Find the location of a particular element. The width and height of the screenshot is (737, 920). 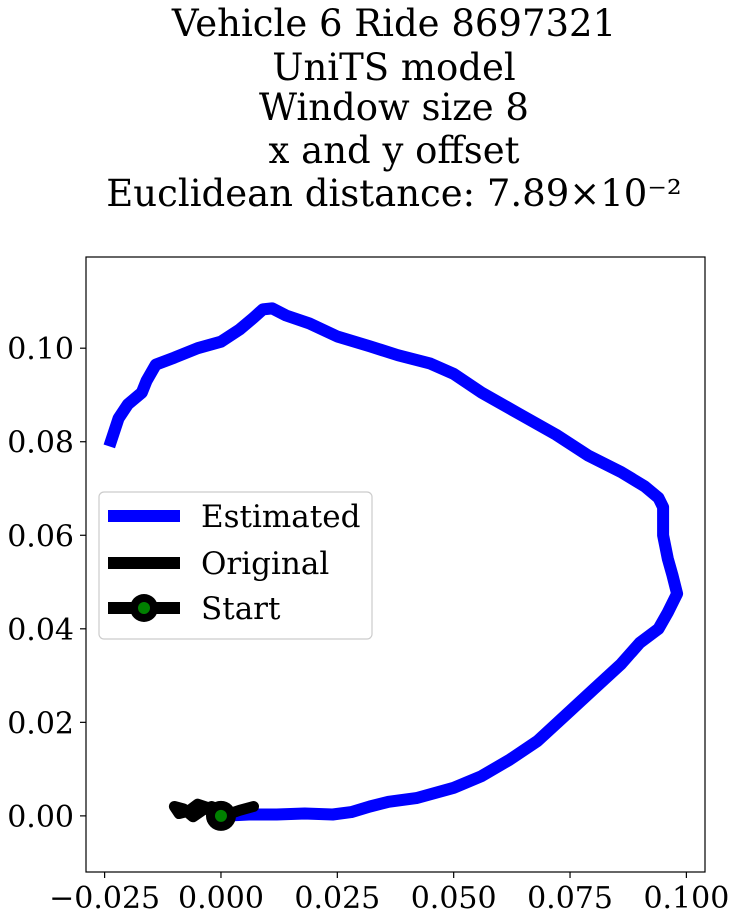

x-tick-label: 0.000 is located at coordinates (221, 898).